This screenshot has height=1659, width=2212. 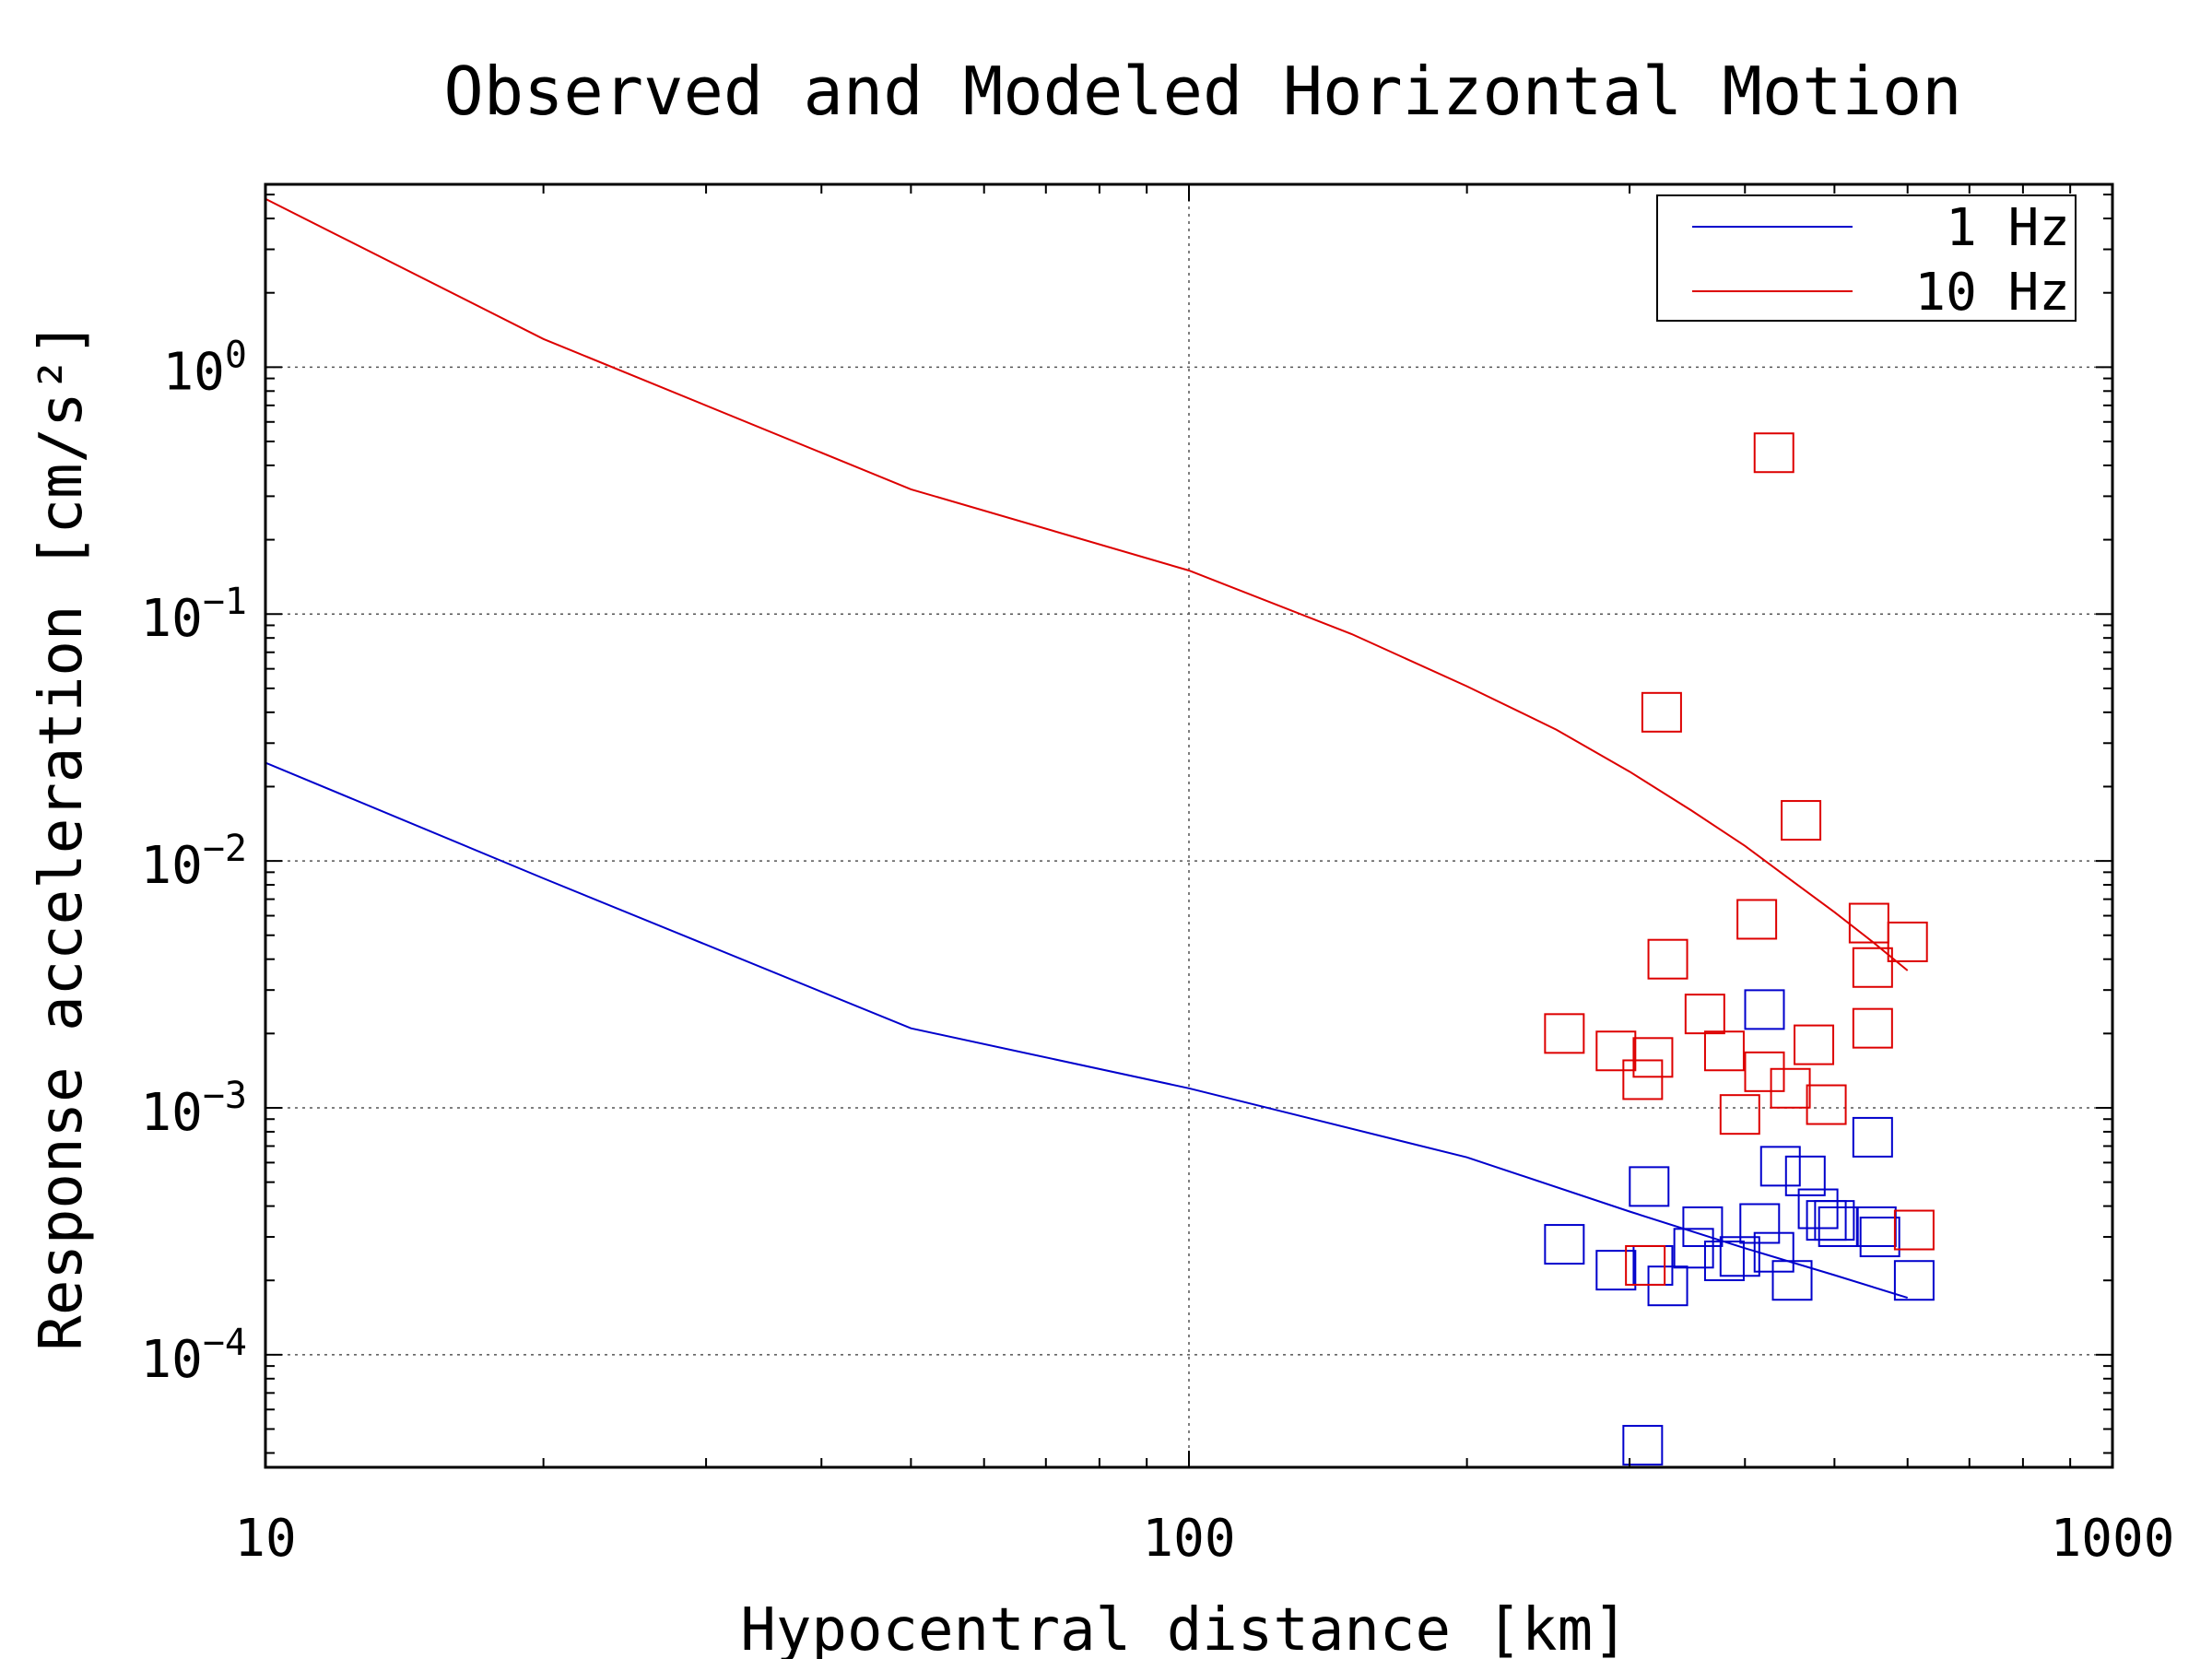 What do you see at coordinates (1202, 91) in the screenshot?
I see `chart-title: Observed and Modeled Horizontal Motion` at bounding box center [1202, 91].